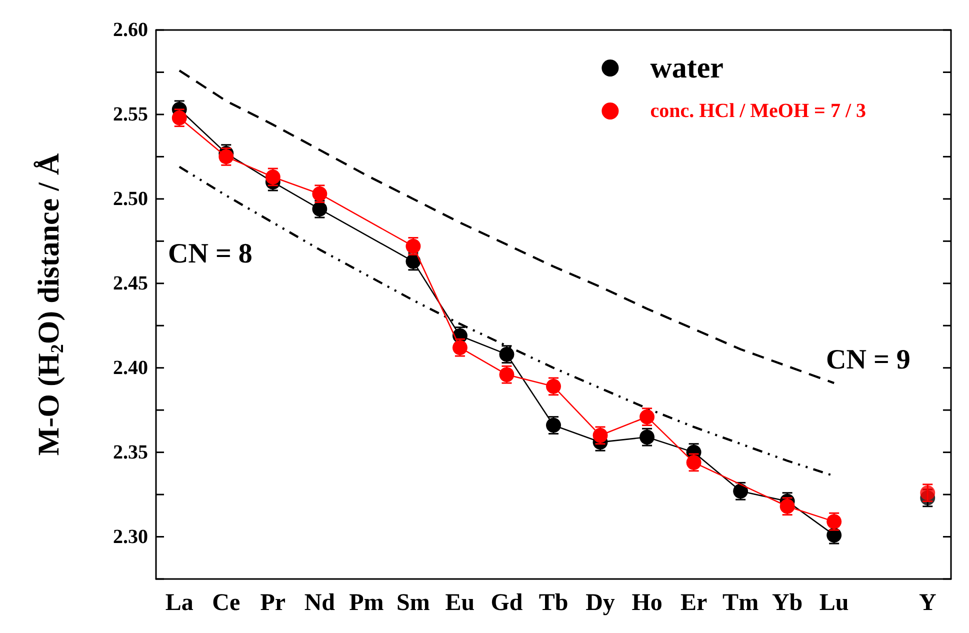 The image size is (969, 633). I want to click on legend-label: water, so click(687, 68).